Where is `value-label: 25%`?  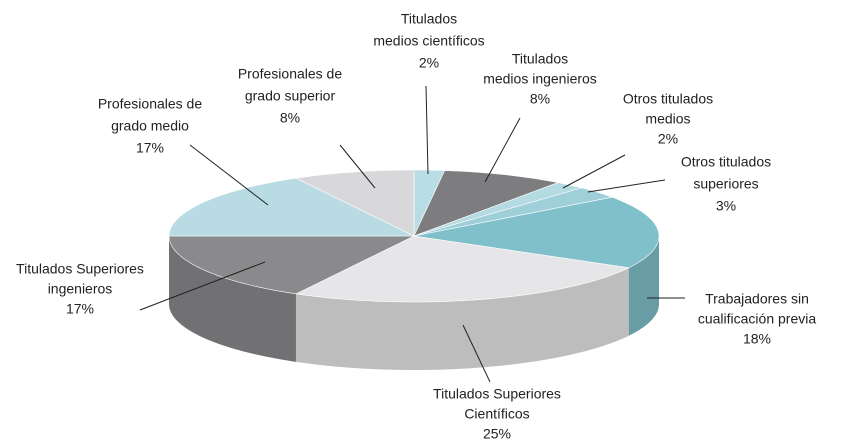
value-label: 25% is located at coordinates (497, 434).